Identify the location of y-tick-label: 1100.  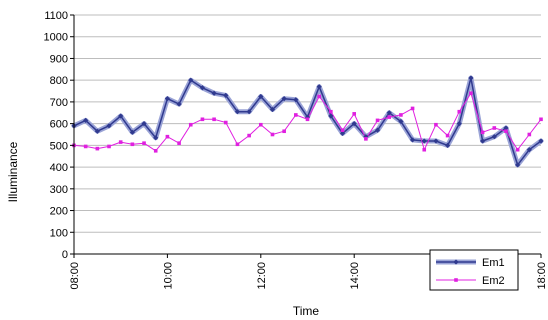
(56, 16).